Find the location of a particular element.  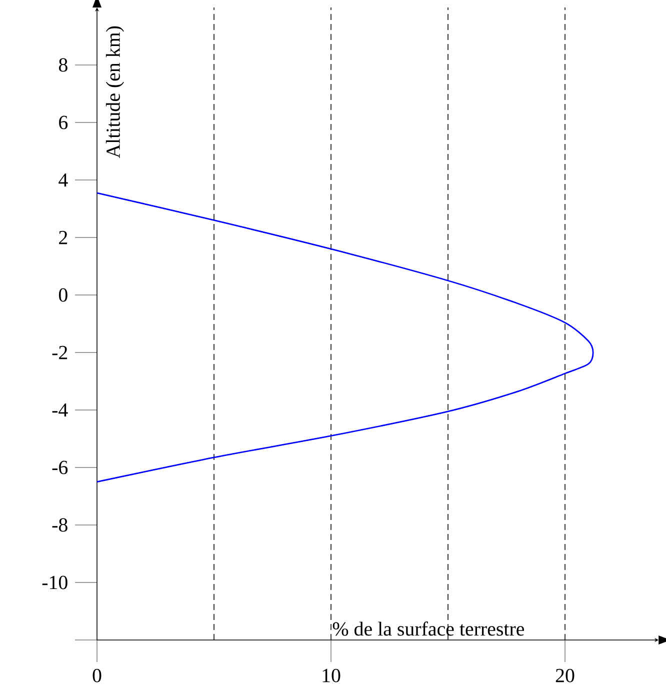

y-tick-label: 2 is located at coordinates (63, 237).